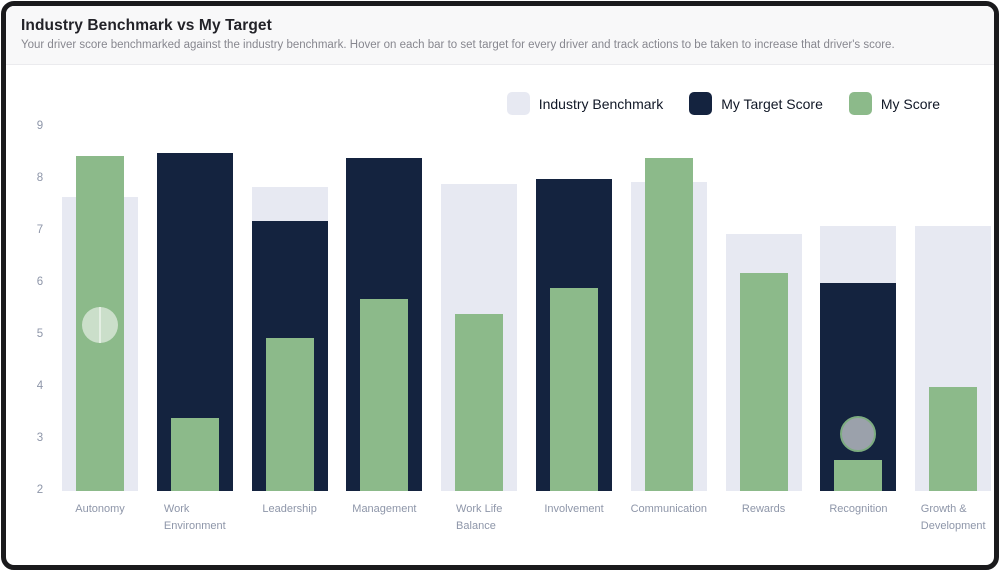 This screenshot has height=571, width=1000. What do you see at coordinates (953, 517) in the screenshot?
I see `x-axis-label-growth-development: Growth & Development` at bounding box center [953, 517].